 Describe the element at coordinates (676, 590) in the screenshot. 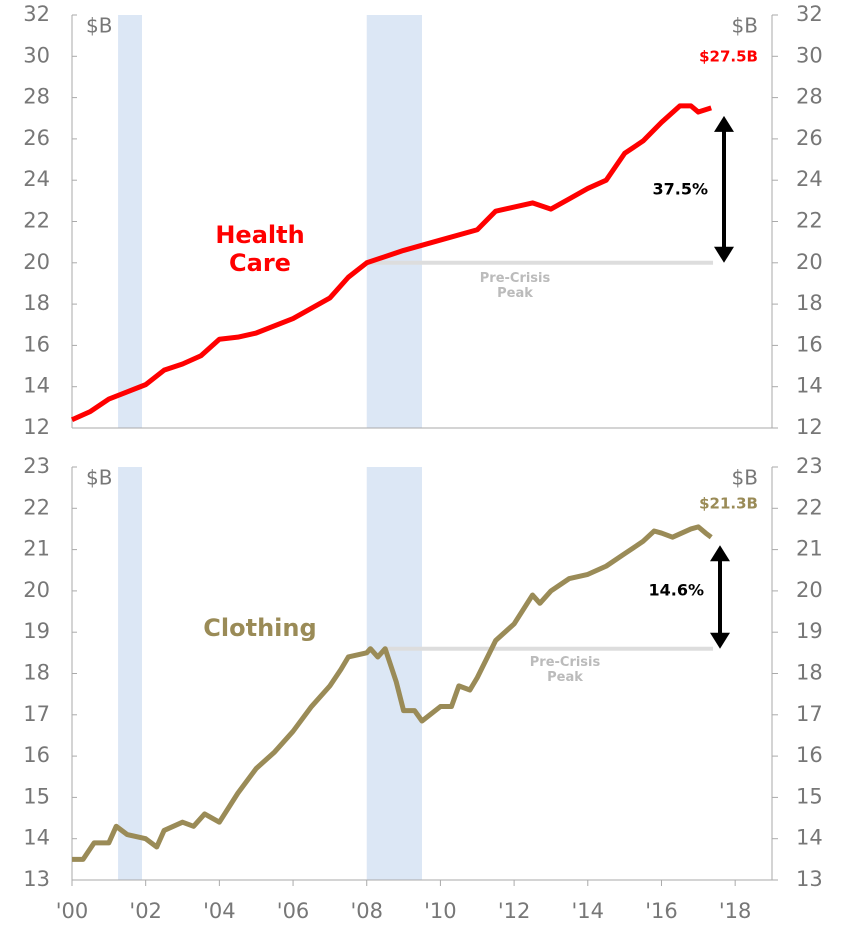

I see `change-label: 14.6%` at that location.